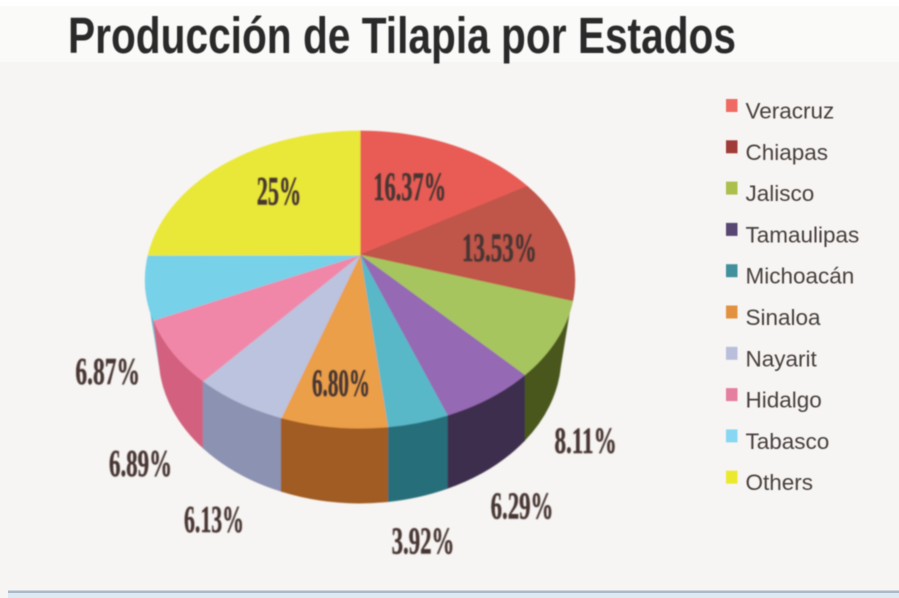 This screenshot has width=899, height=598. I want to click on svg-text: Nayarit, so click(782, 358).